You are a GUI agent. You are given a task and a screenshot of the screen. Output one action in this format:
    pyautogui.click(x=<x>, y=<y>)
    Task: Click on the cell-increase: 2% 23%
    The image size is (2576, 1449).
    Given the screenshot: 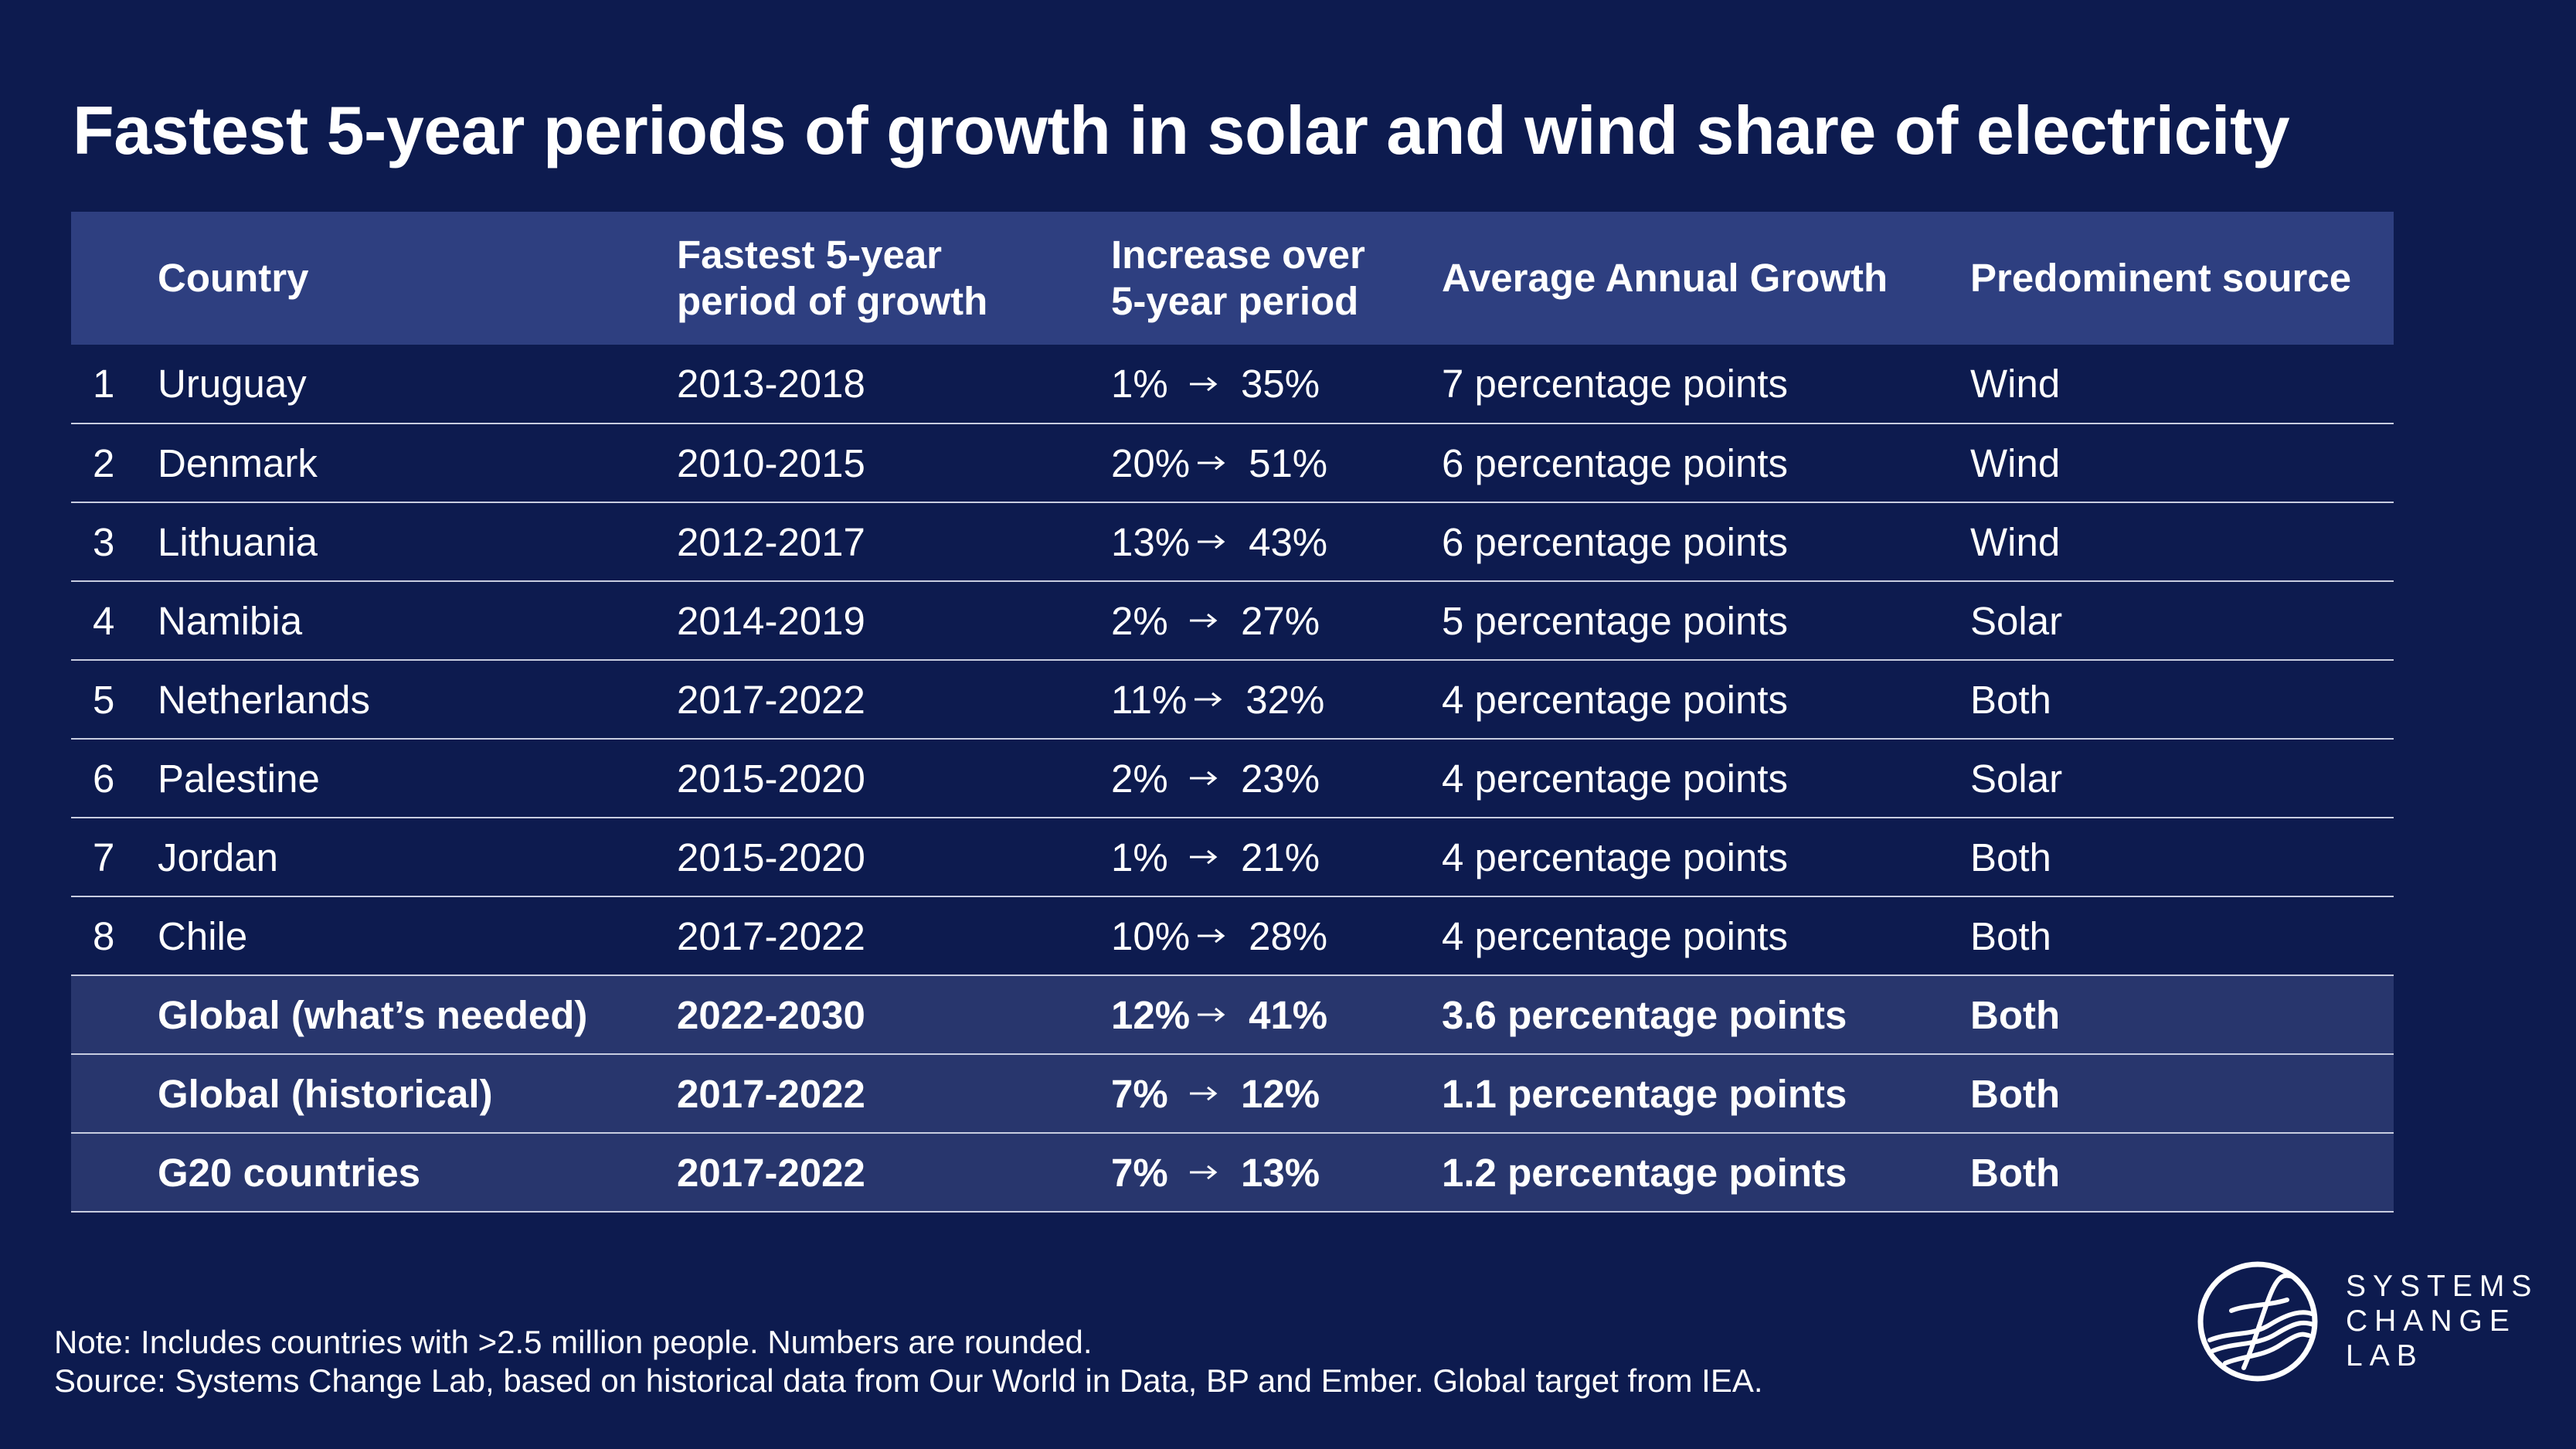 What is the action you would take?
    pyautogui.click(x=1276, y=779)
    